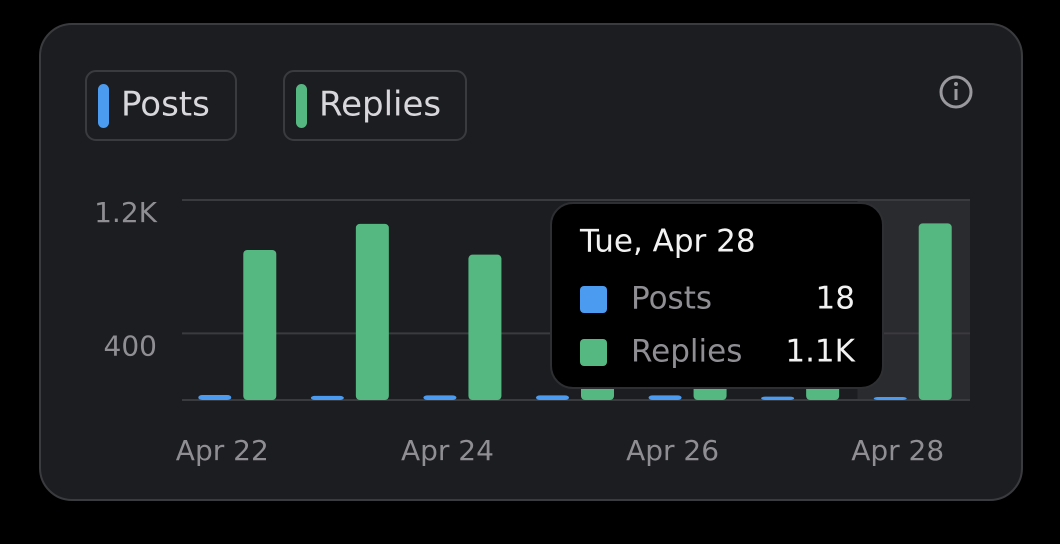 The image size is (1060, 544). I want to click on info-circle, so click(956, 92).